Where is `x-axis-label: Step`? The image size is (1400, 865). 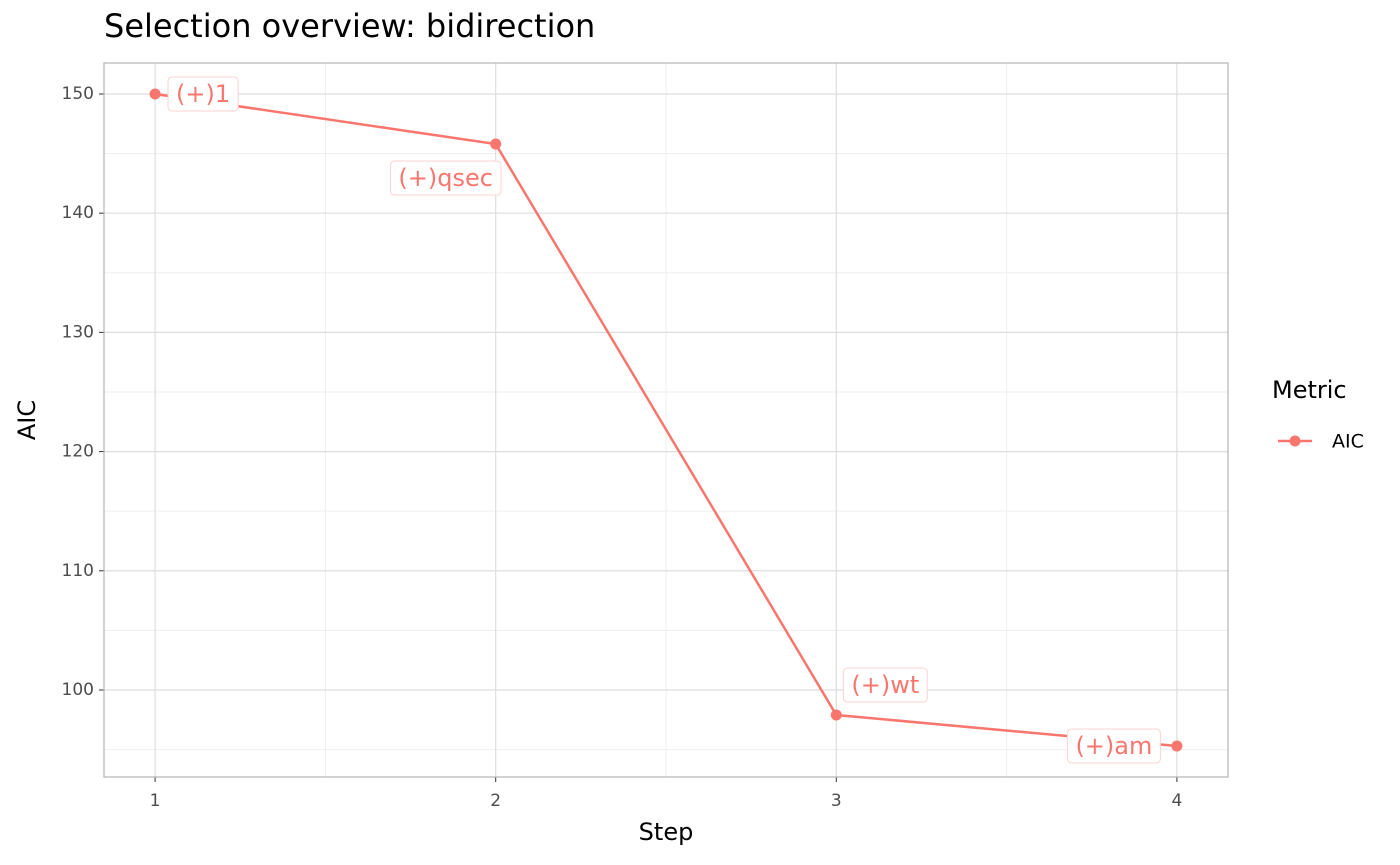 x-axis-label: Step is located at coordinates (666, 832).